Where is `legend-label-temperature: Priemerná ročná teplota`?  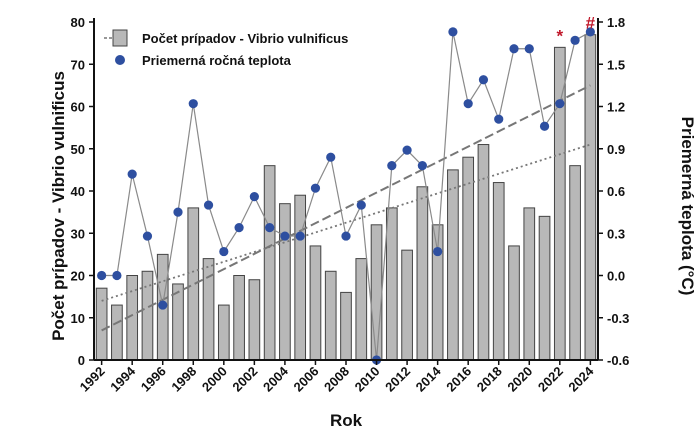
legend-label-temperature: Priemerná ročná teplota is located at coordinates (217, 60).